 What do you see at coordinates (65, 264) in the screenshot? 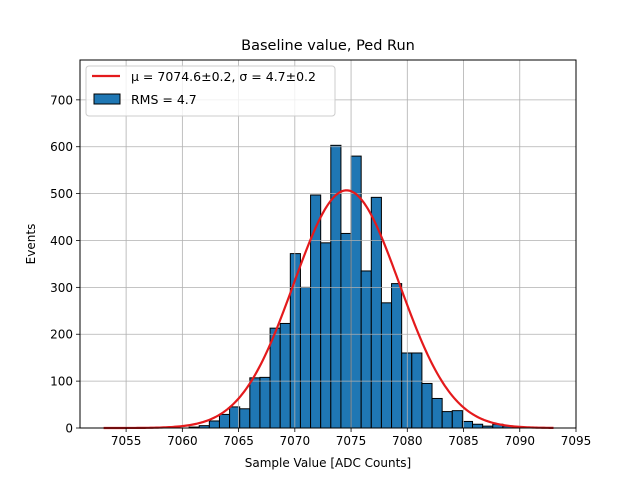
I see `y-axis: 0 100 200 300 400 500 600 700` at bounding box center [65, 264].